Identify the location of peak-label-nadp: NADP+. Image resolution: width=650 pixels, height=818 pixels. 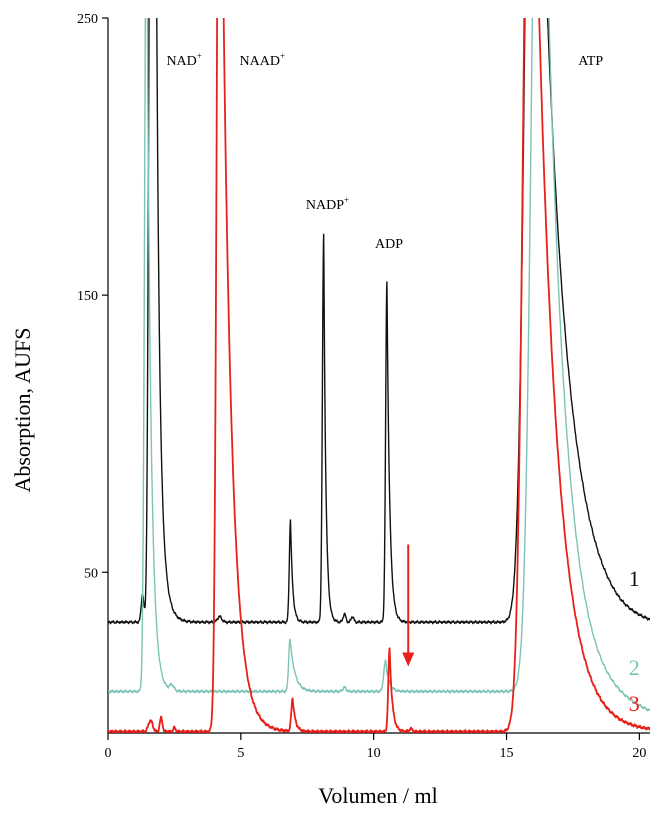
(327, 204).